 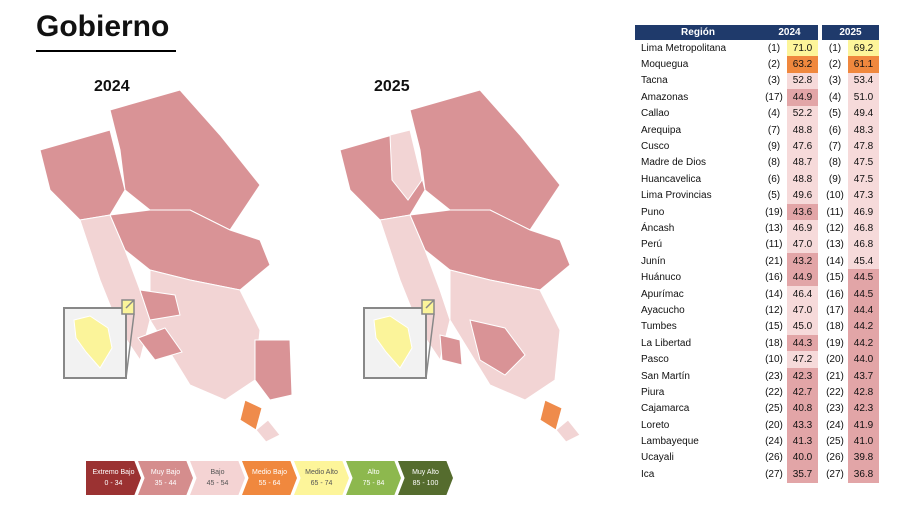 I want to click on value-2025: 69.2, so click(x=863, y=48).